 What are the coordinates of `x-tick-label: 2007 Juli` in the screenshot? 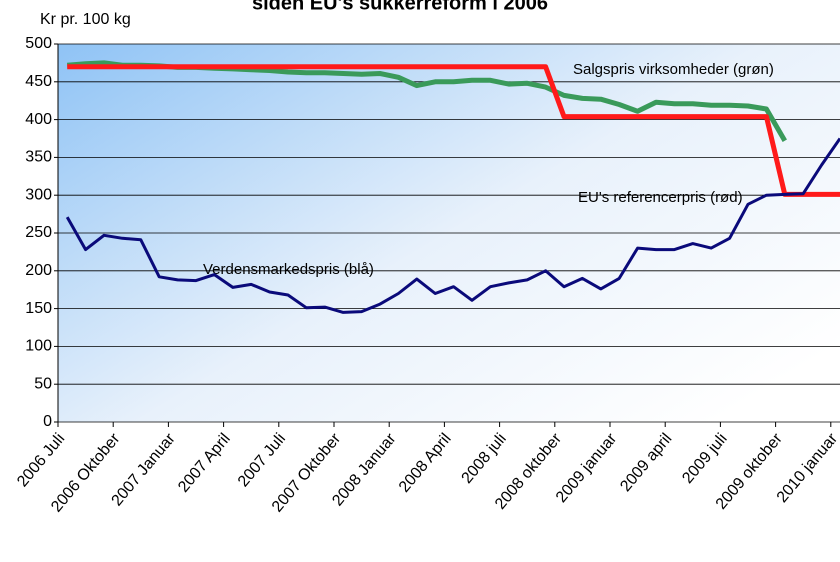 It's located at (262, 460).